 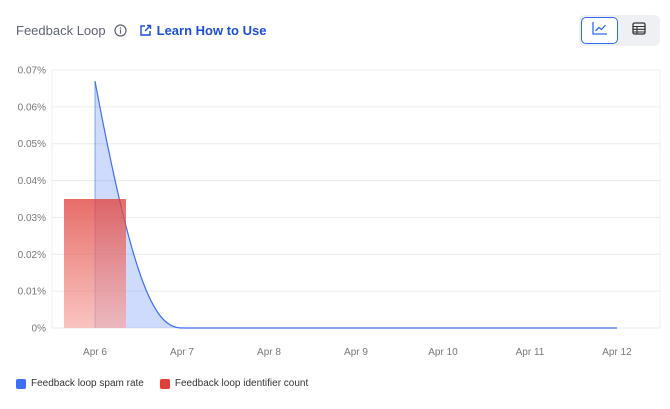 I want to click on y-tick-label: 0.03%, so click(x=32, y=218).